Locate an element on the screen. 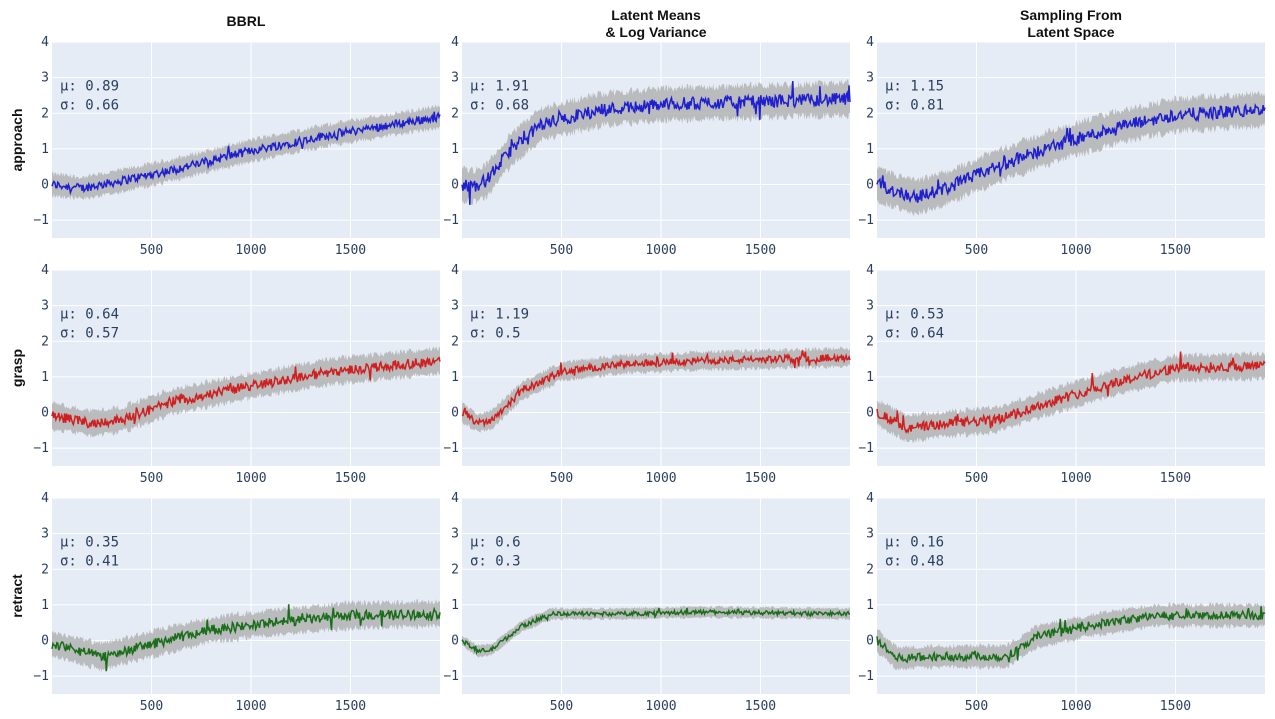 Image resolution: width=1275 pixels, height=719 pixels. column-title-line: Latent Space is located at coordinates (1070, 32).